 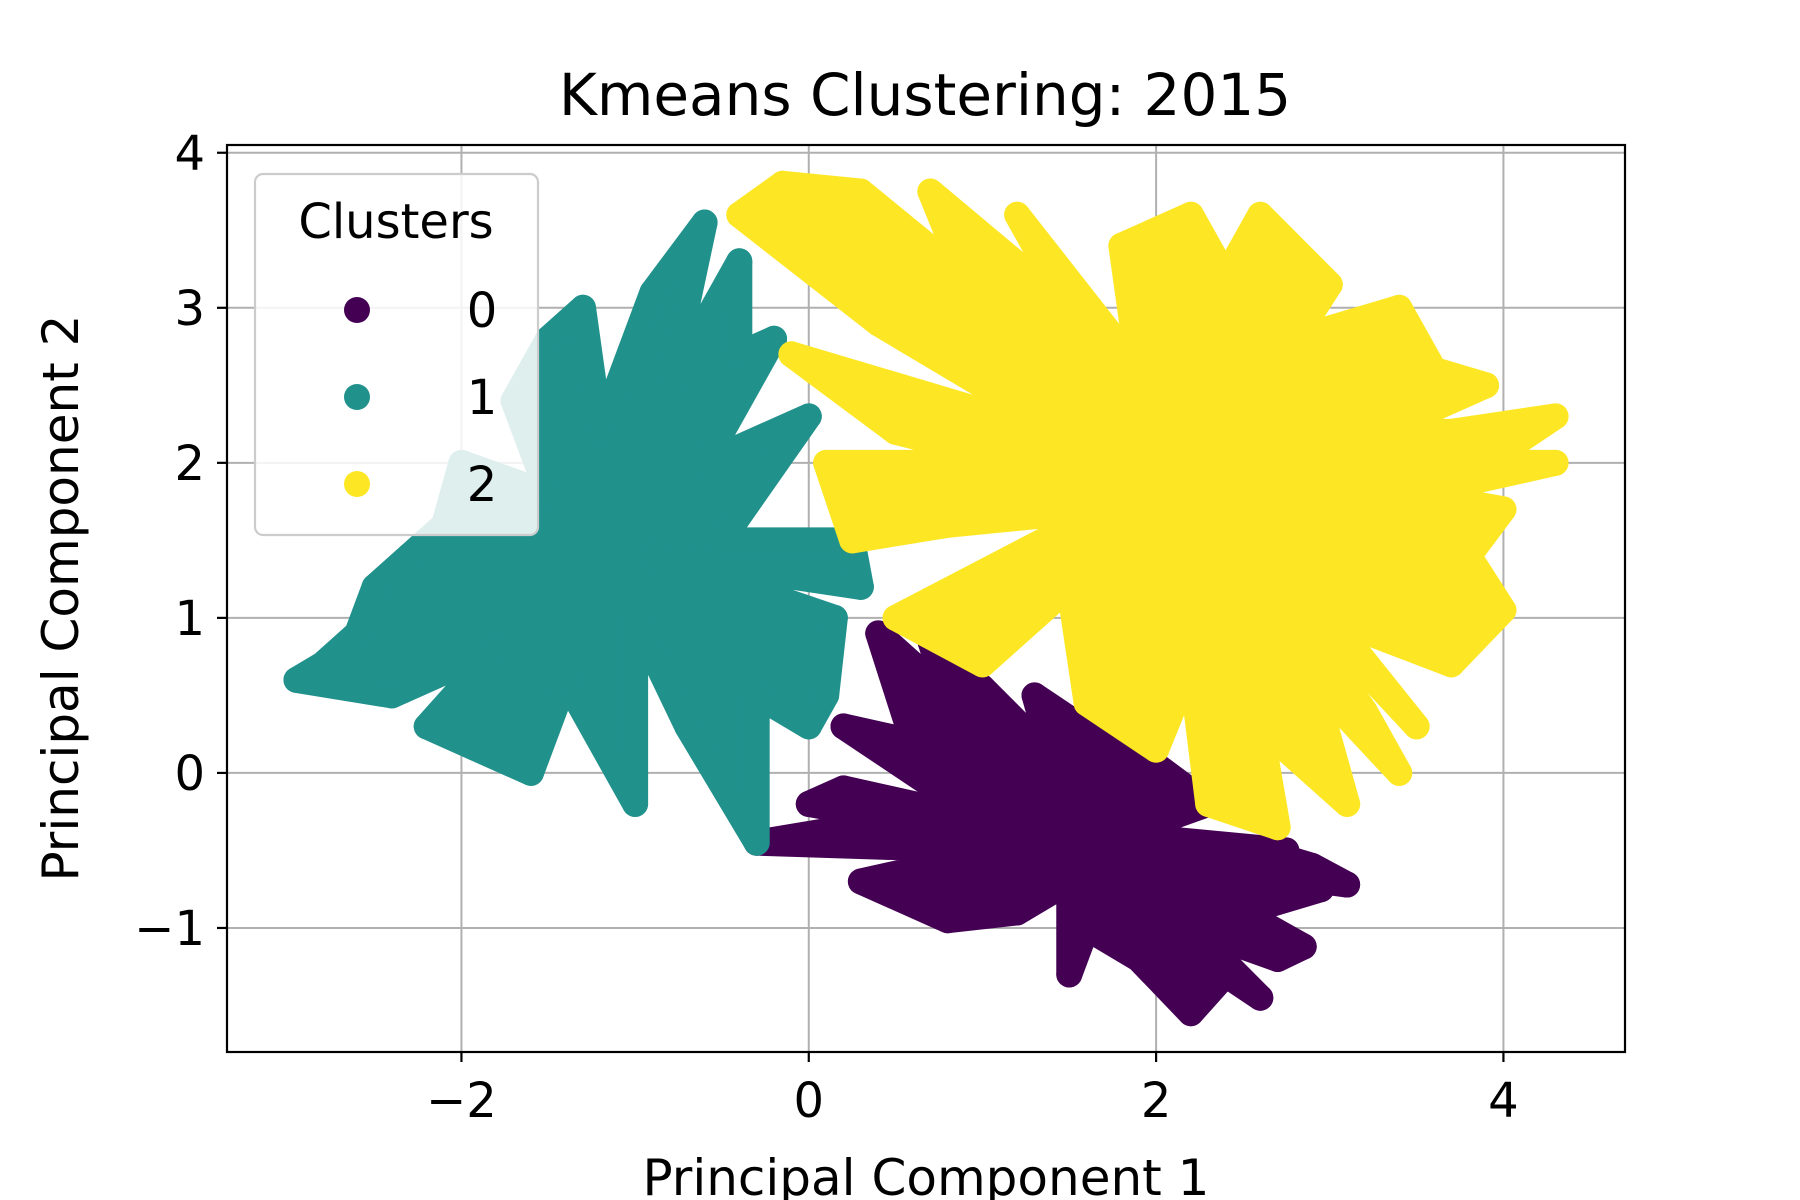 What do you see at coordinates (461, 1101) in the screenshot?
I see `x-tick-label: −2` at bounding box center [461, 1101].